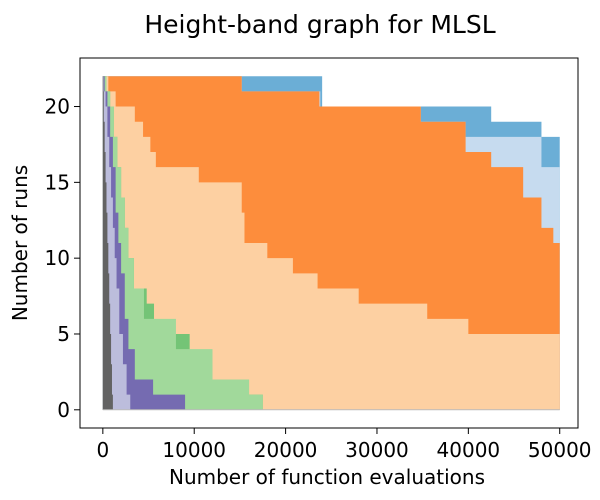 This screenshot has height=500, width=600. Describe the element at coordinates (327, 477) in the screenshot. I see `x-axis-label: Number of function evaluations` at that location.